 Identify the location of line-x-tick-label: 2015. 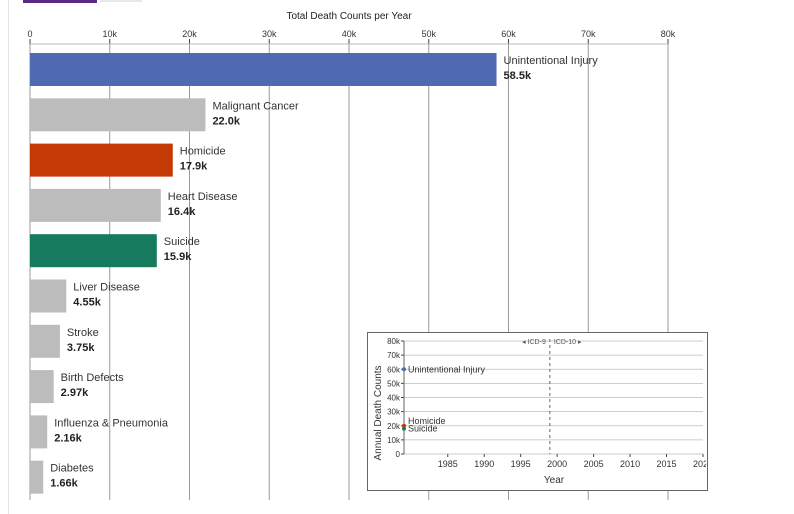
(667, 464).